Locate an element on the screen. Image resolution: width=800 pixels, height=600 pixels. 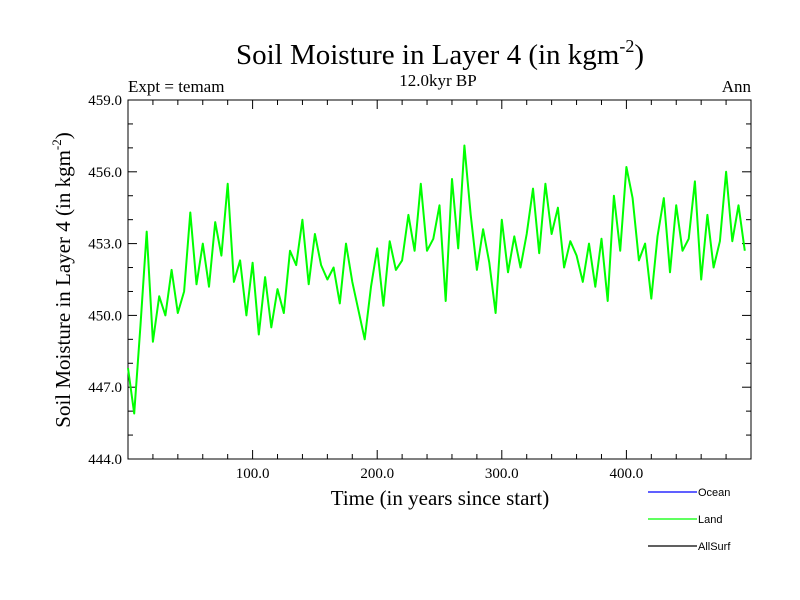
y-tick-label: 447.0 is located at coordinates (105, 388).